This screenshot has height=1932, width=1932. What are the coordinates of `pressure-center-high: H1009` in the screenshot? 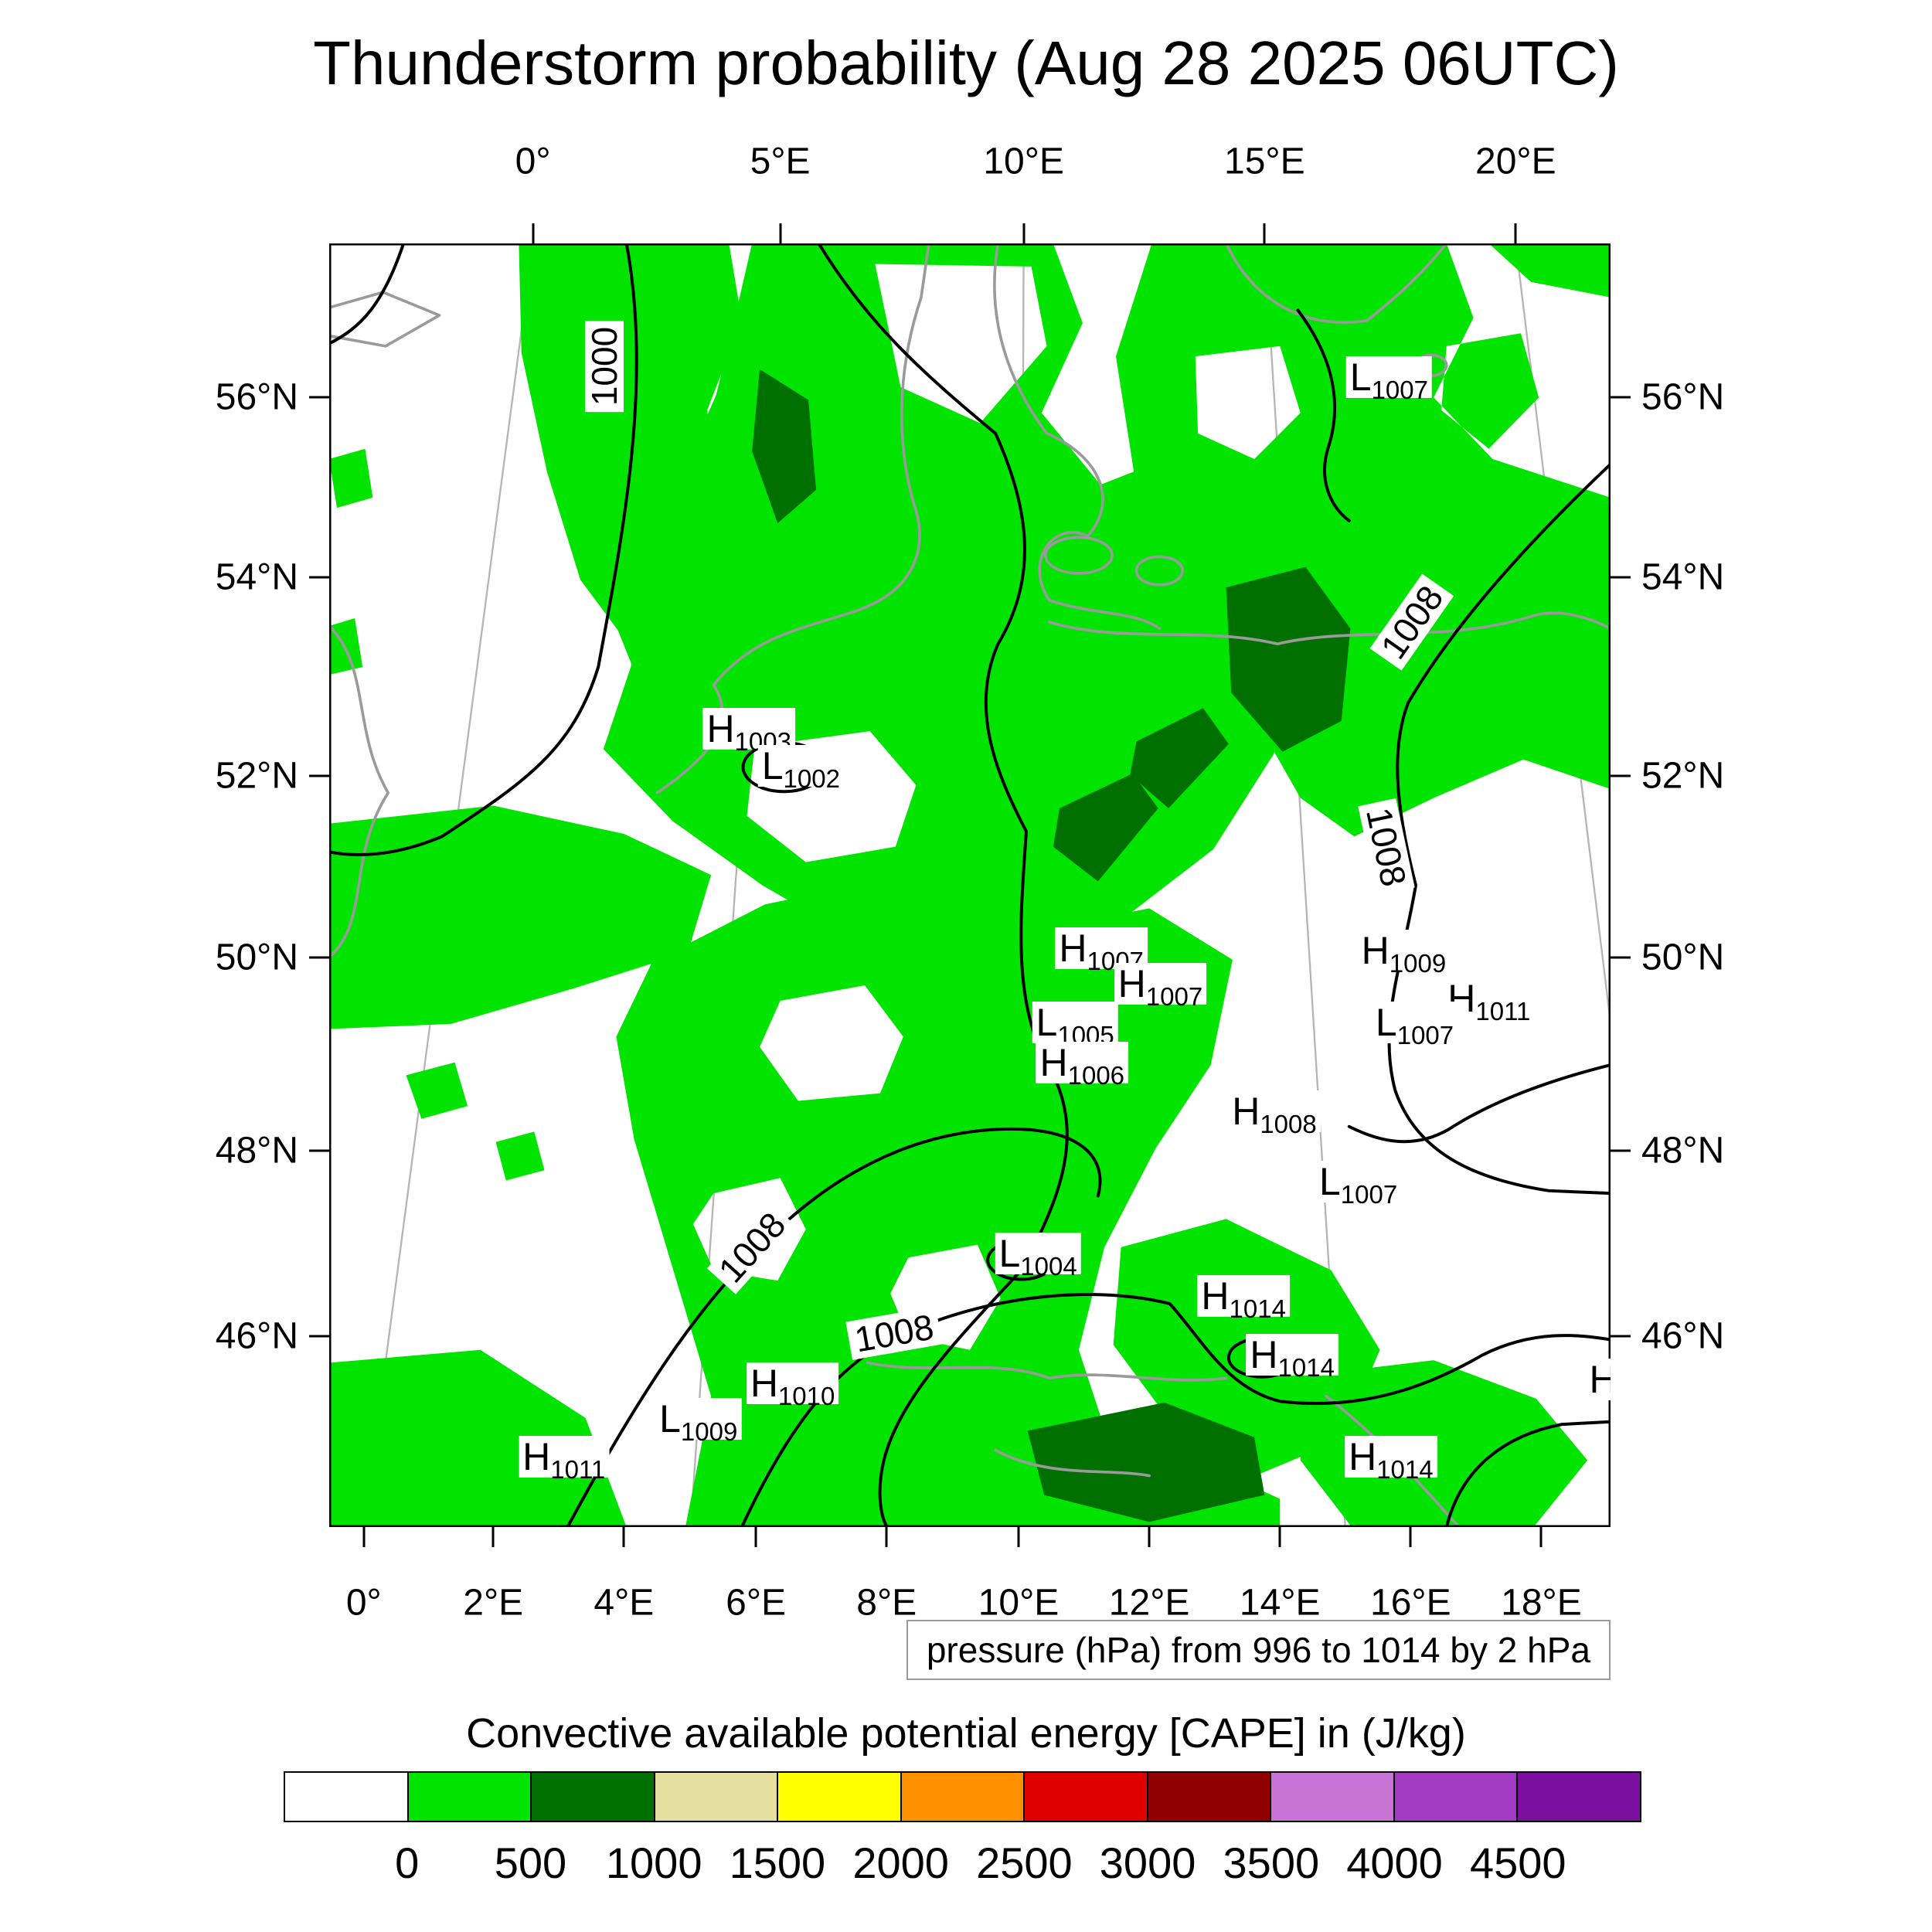 It's located at (1404, 953).